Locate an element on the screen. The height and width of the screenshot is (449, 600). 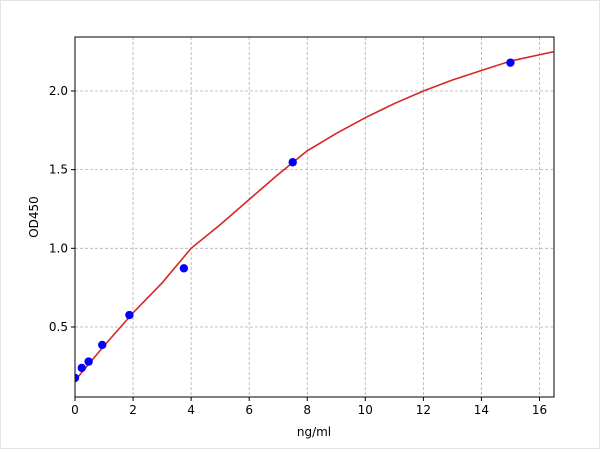
x-tick-label: 16 is located at coordinates (539, 410).